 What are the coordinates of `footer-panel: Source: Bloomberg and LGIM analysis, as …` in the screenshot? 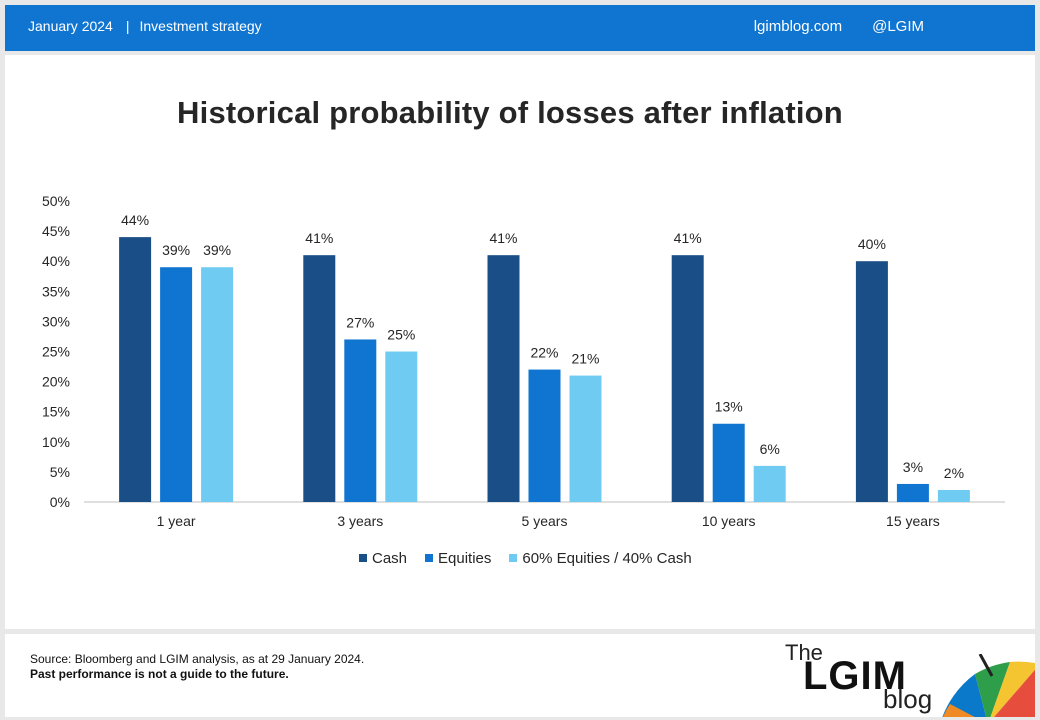 It's located at (520, 675).